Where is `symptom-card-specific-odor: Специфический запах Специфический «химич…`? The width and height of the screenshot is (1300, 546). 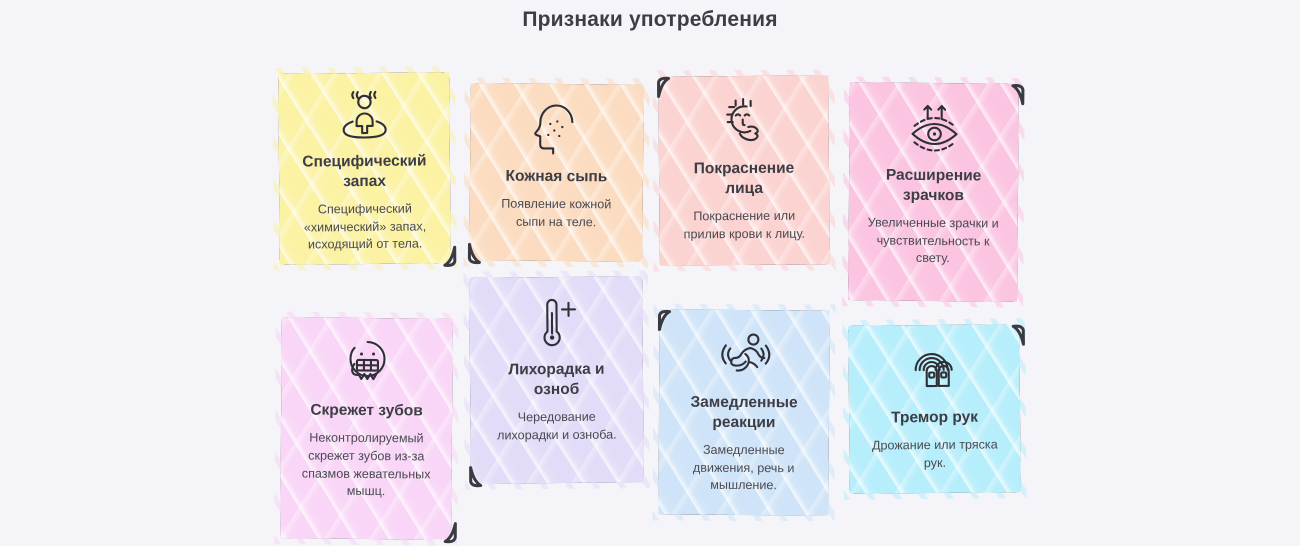
symptom-card-specific-odor: Специфический запах Специфический «химич… is located at coordinates (364, 168).